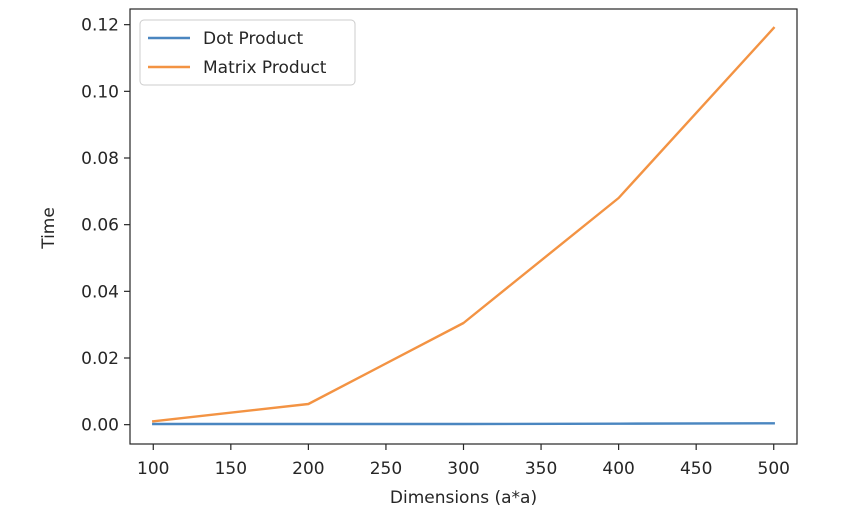 This screenshot has height=524, width=842. I want to click on legend: Dot Product Matrix Product, so click(247, 52).